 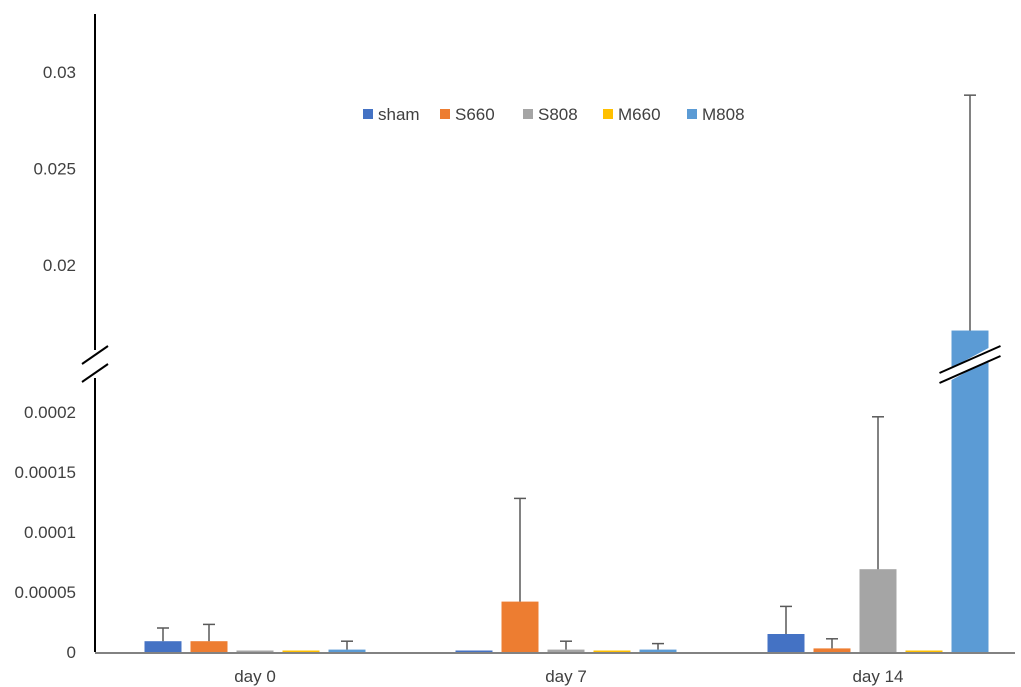 I want to click on y-axis-tick-labels: 0 0.00005 0.0001 0.00015 0.0002 0.02 0.025 0.03, so click(x=45, y=362).